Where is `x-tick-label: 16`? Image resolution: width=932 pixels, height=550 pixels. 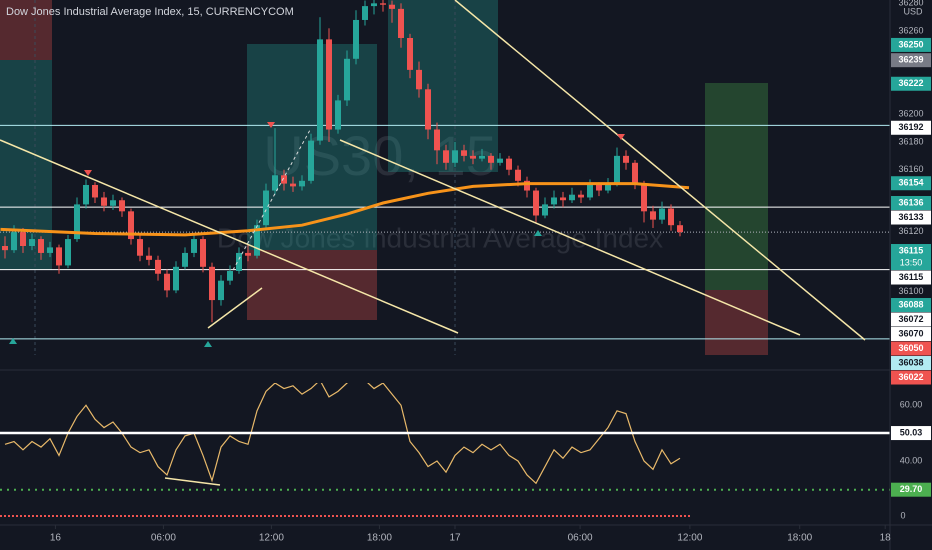 x-tick-label: 16 is located at coordinates (56, 538).